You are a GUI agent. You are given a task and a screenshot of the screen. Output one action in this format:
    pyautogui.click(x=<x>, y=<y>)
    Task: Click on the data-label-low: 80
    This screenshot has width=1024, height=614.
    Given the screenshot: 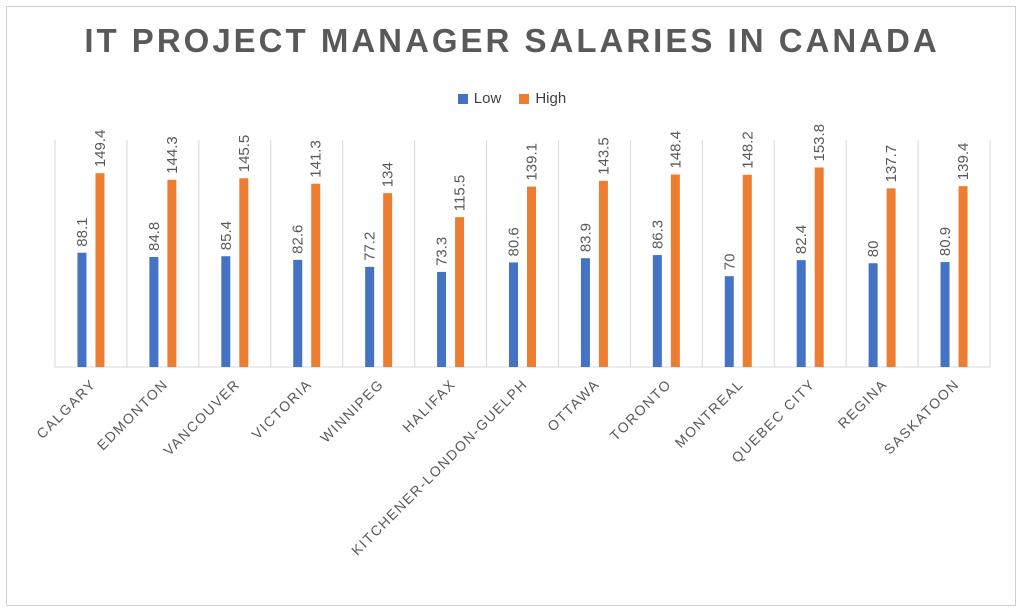 What is the action you would take?
    pyautogui.click(x=873, y=249)
    